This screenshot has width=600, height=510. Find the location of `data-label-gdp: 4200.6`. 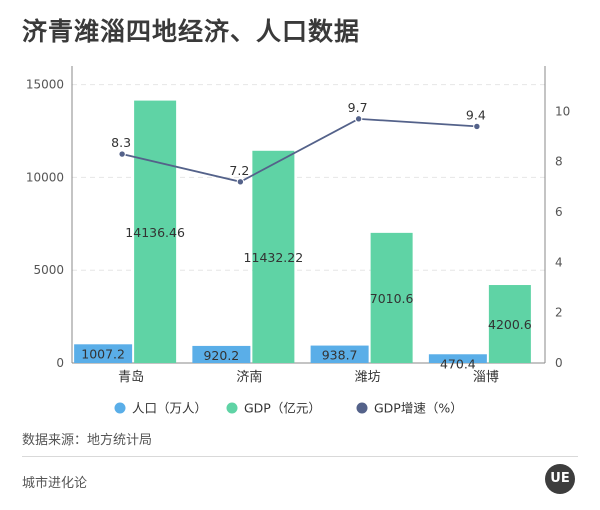

data-label-gdp: 4200.6 is located at coordinates (510, 324).